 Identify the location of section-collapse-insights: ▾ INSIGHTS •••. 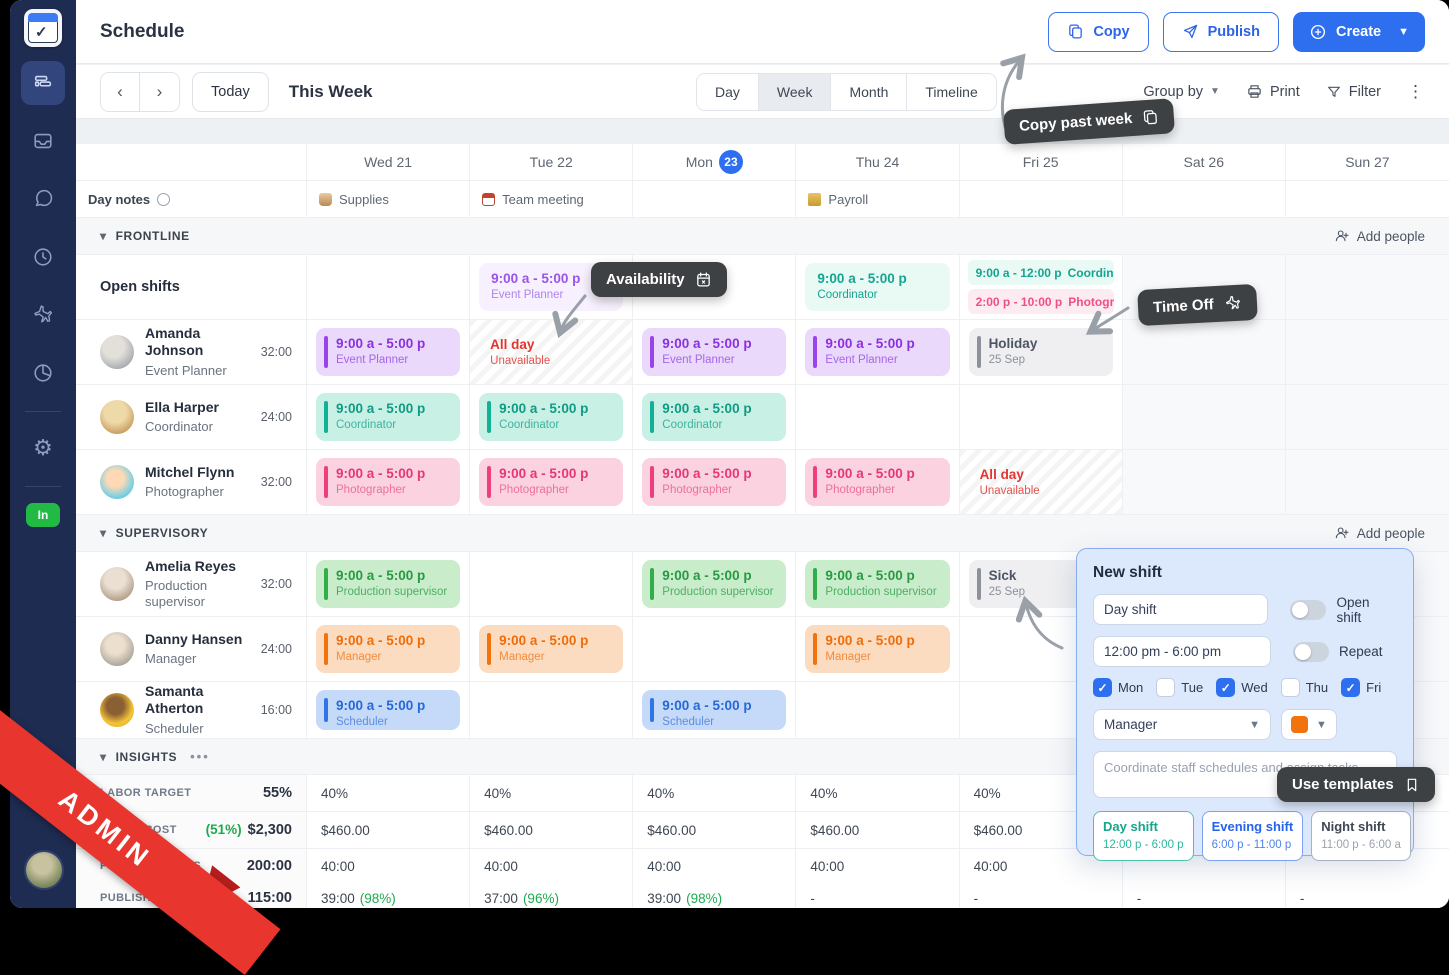
(155, 756).